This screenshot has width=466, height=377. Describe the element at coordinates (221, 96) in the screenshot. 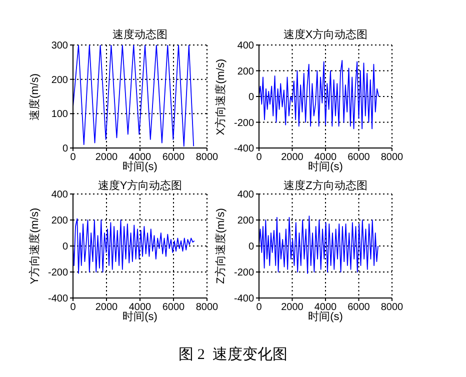

I see `y-axis-title: X方向速度(m/s)` at that location.